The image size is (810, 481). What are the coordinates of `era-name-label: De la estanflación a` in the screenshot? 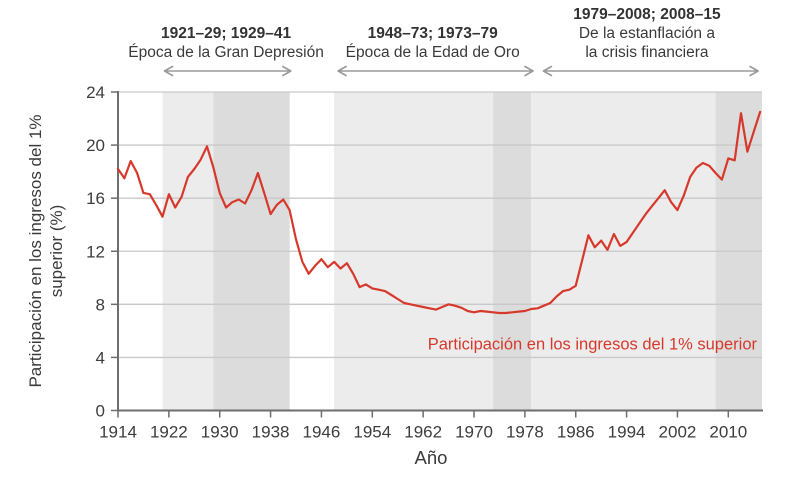 It's located at (646, 33).